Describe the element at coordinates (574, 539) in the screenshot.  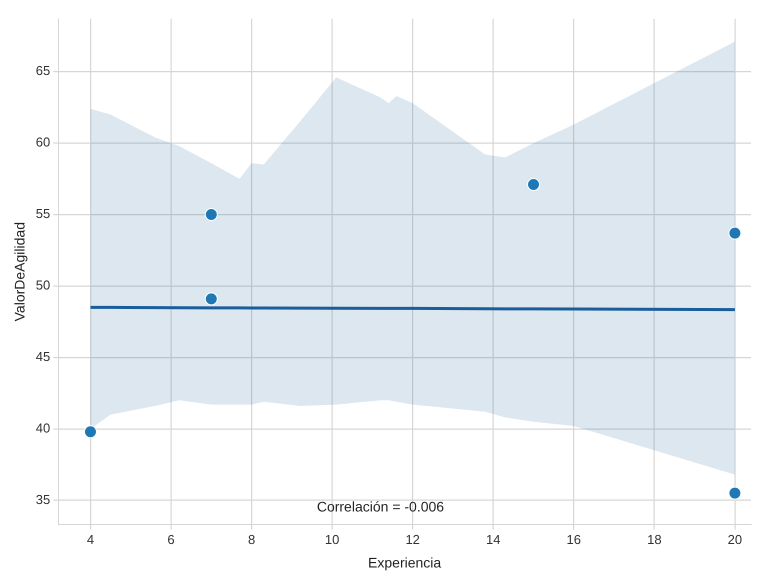
I see `x-tick-label: 16` at that location.